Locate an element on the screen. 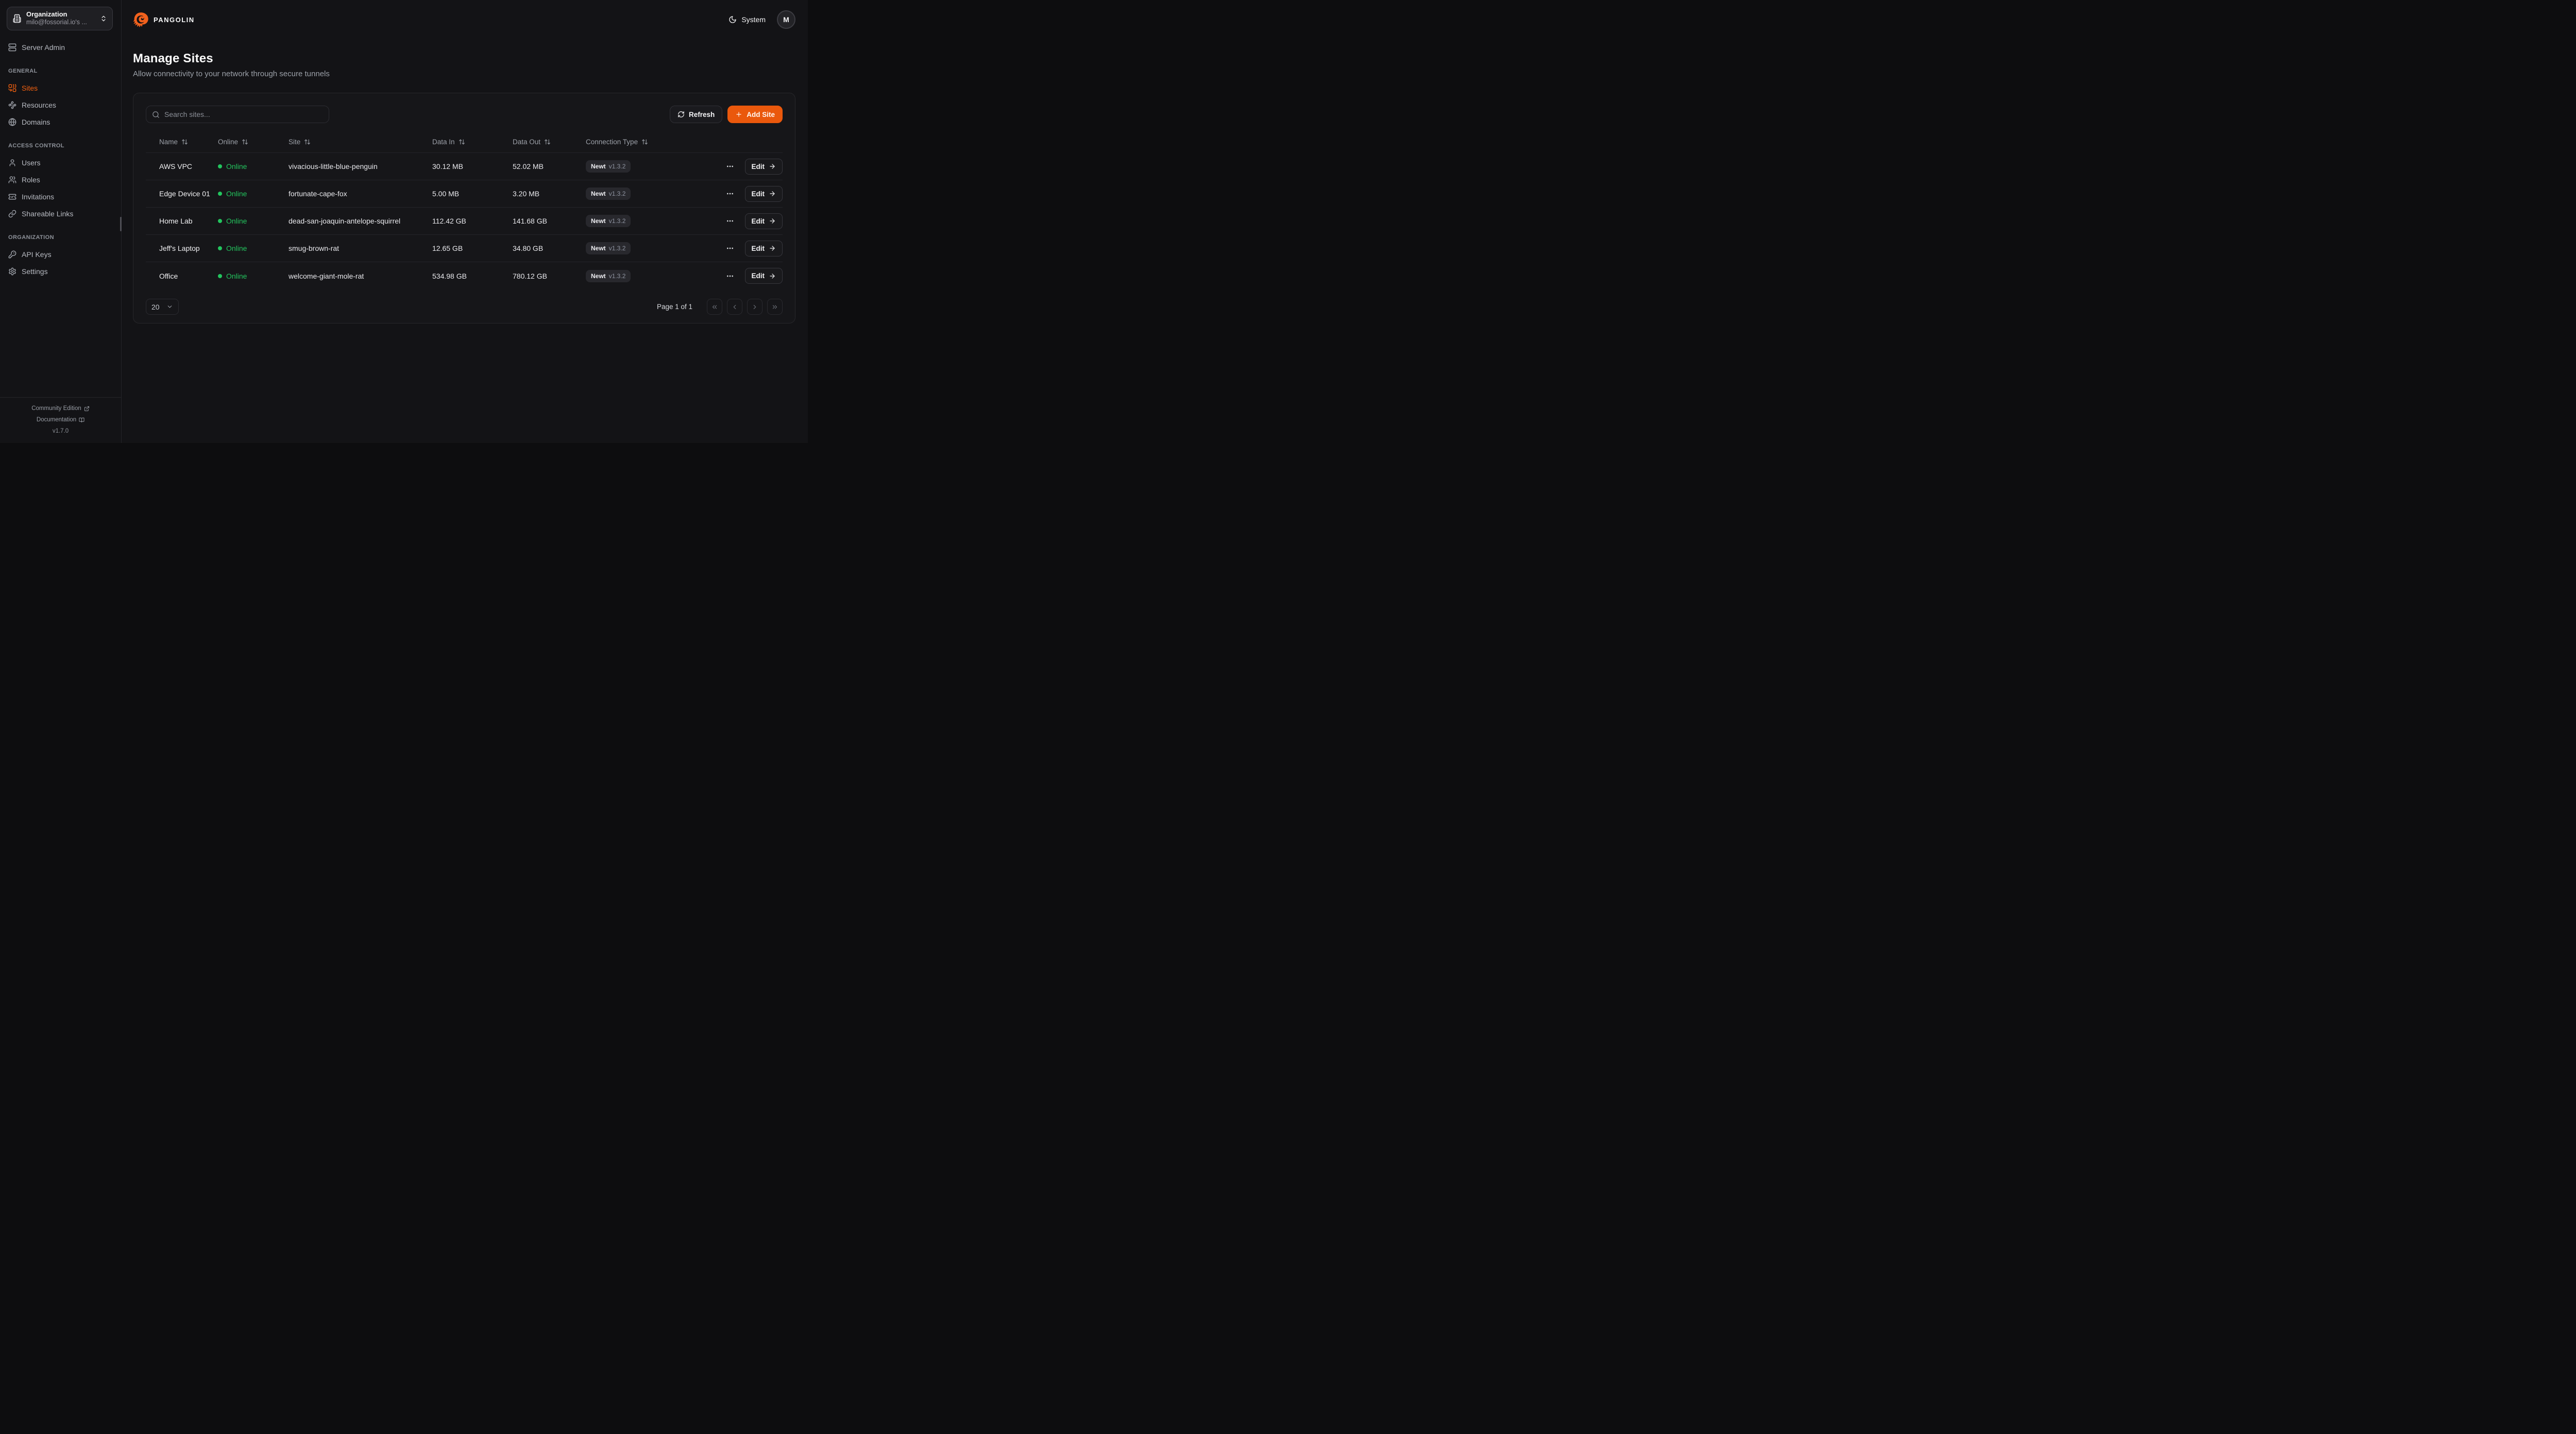 The height and width of the screenshot is (1434, 2576). prev-page-button is located at coordinates (734, 307).